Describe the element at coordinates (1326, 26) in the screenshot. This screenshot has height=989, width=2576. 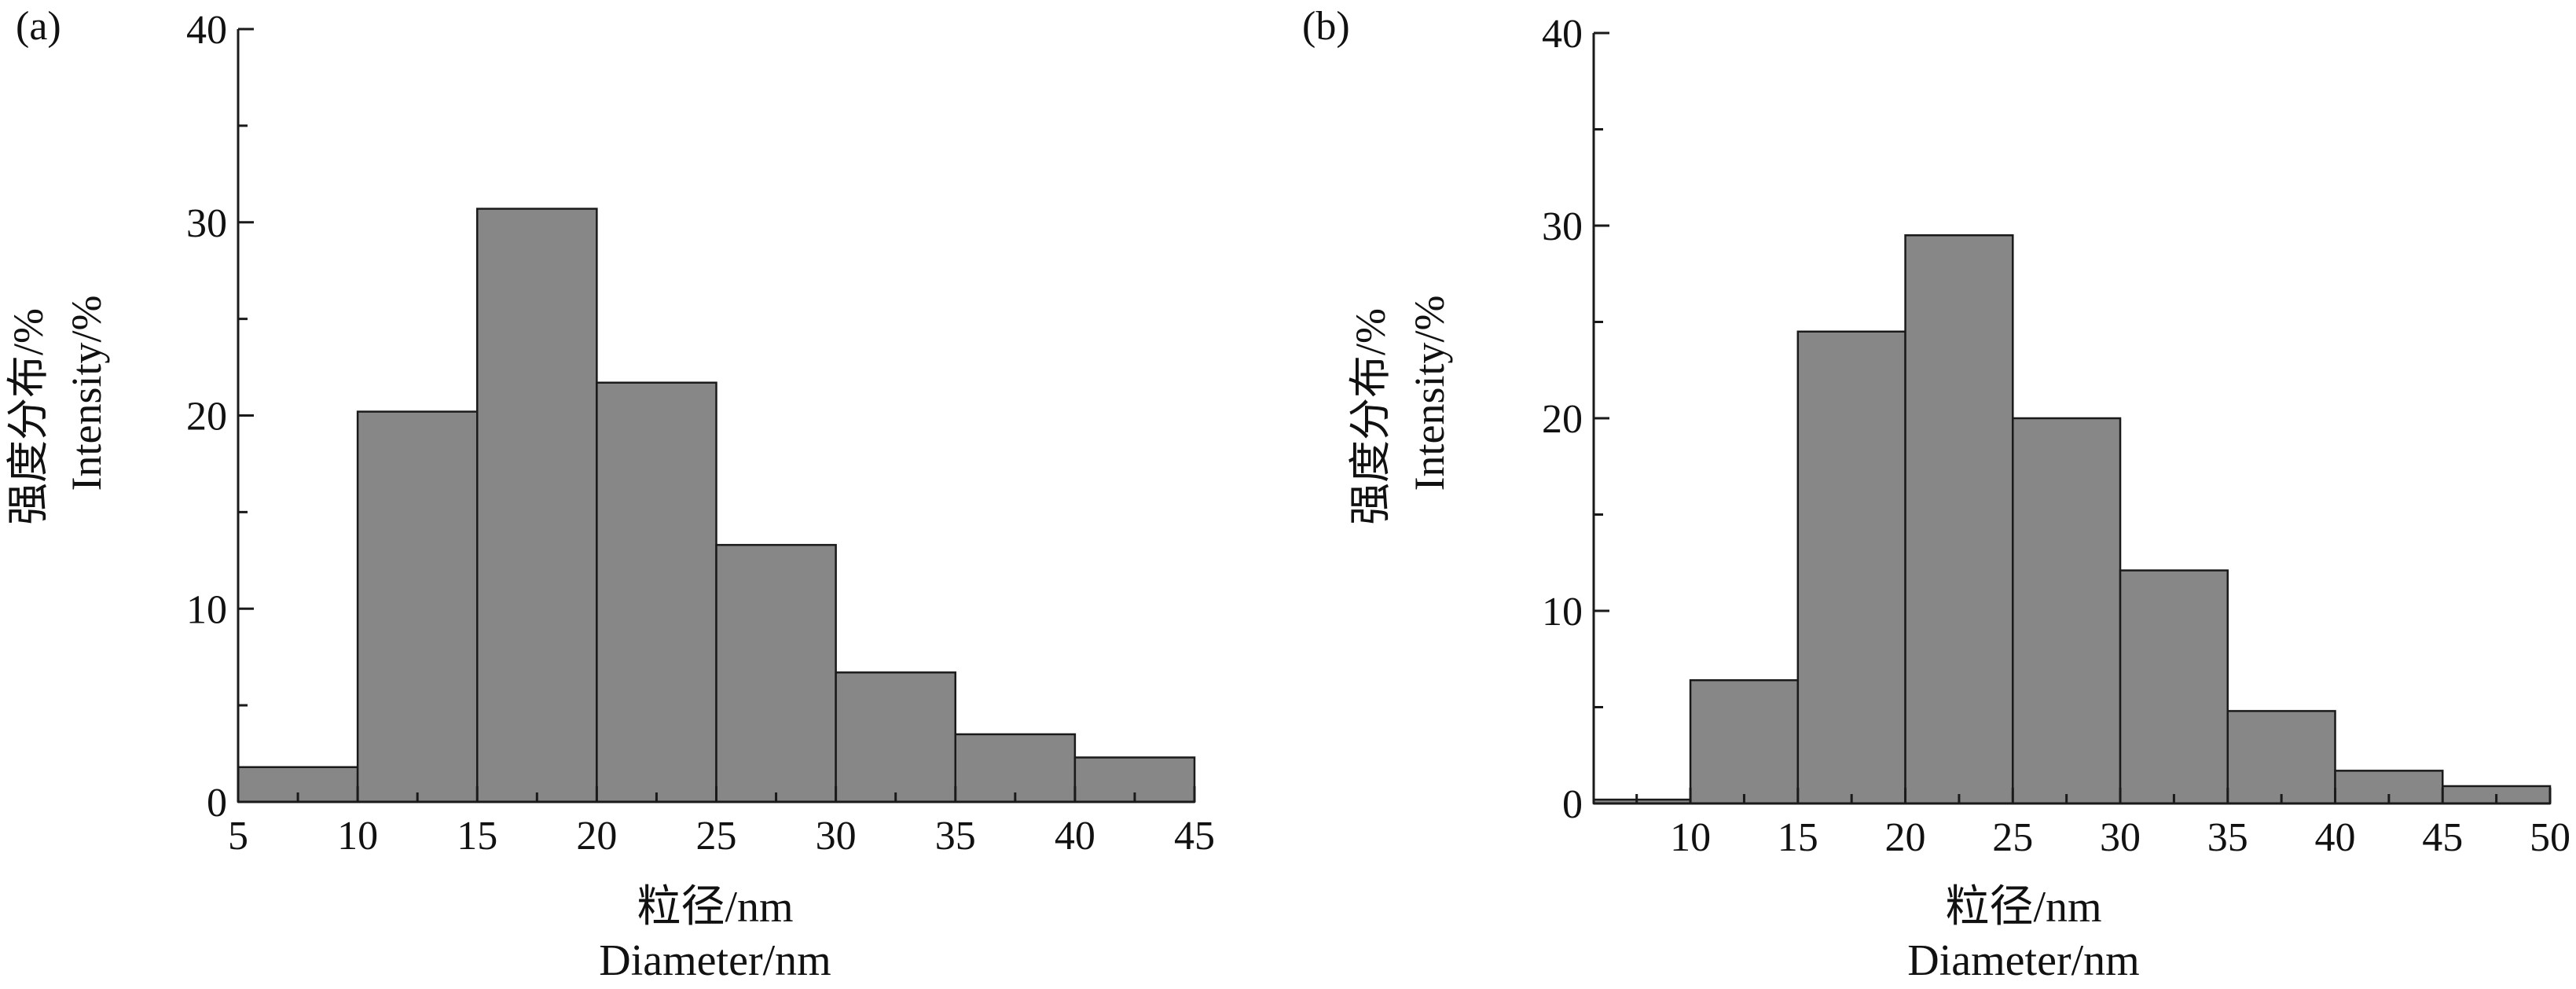
I see `panel-label: (b)` at that location.